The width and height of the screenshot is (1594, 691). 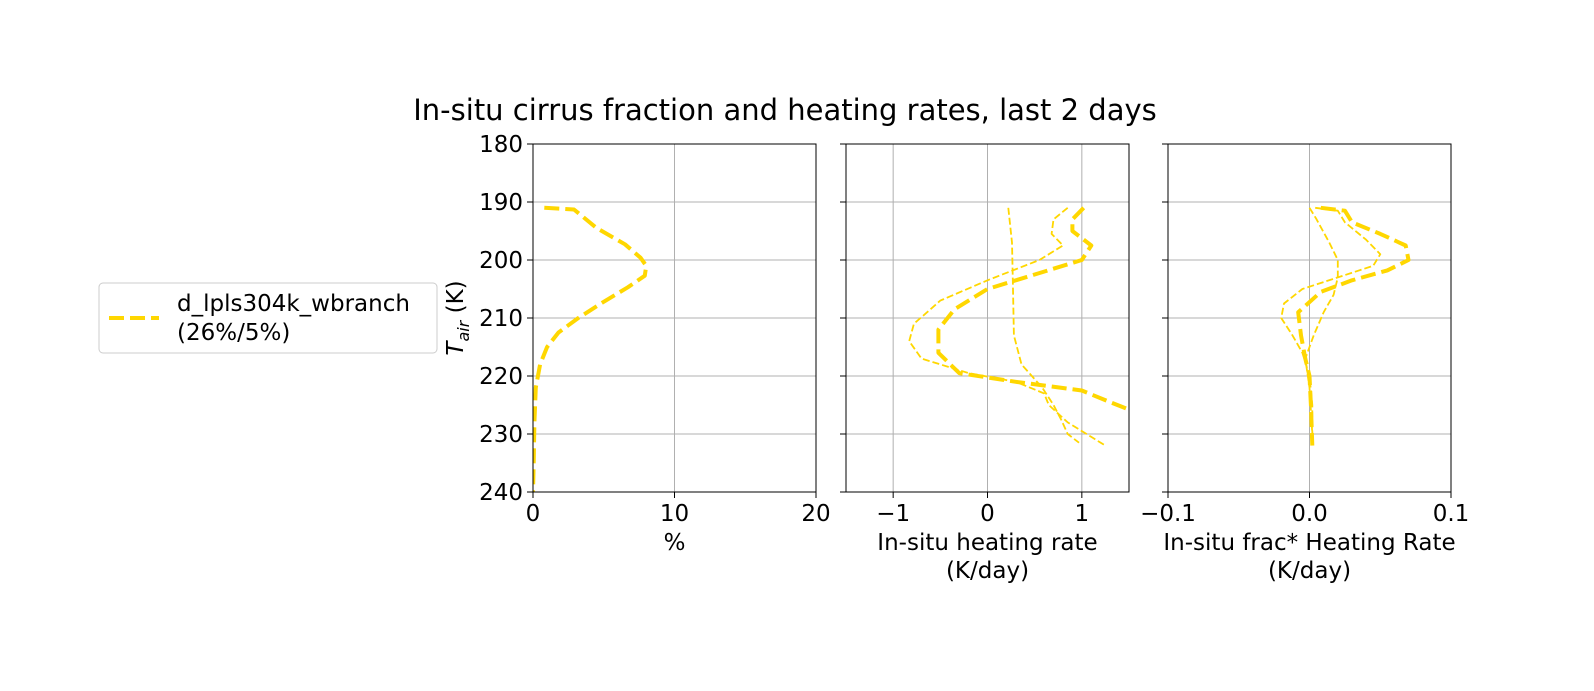 What do you see at coordinates (815, 514) in the screenshot?
I see `x-tick-label: 20` at bounding box center [815, 514].